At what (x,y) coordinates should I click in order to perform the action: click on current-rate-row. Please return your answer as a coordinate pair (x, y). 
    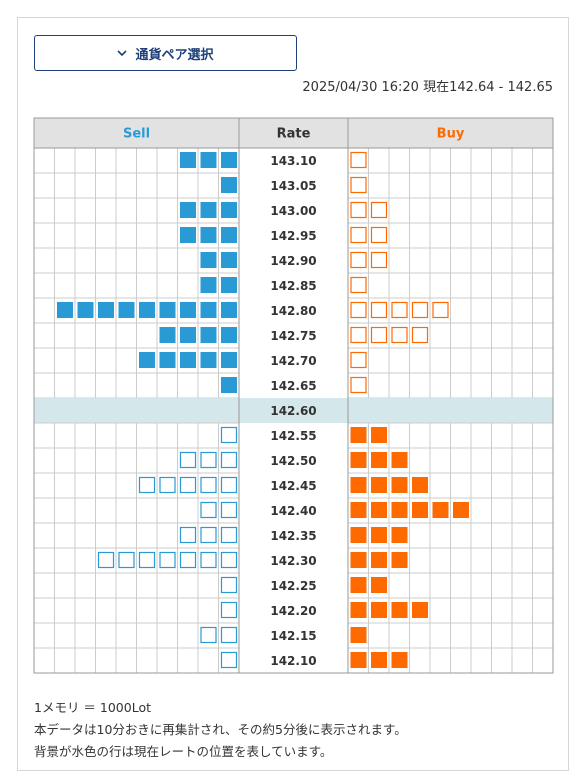
    Looking at the image, I should click on (293, 410).